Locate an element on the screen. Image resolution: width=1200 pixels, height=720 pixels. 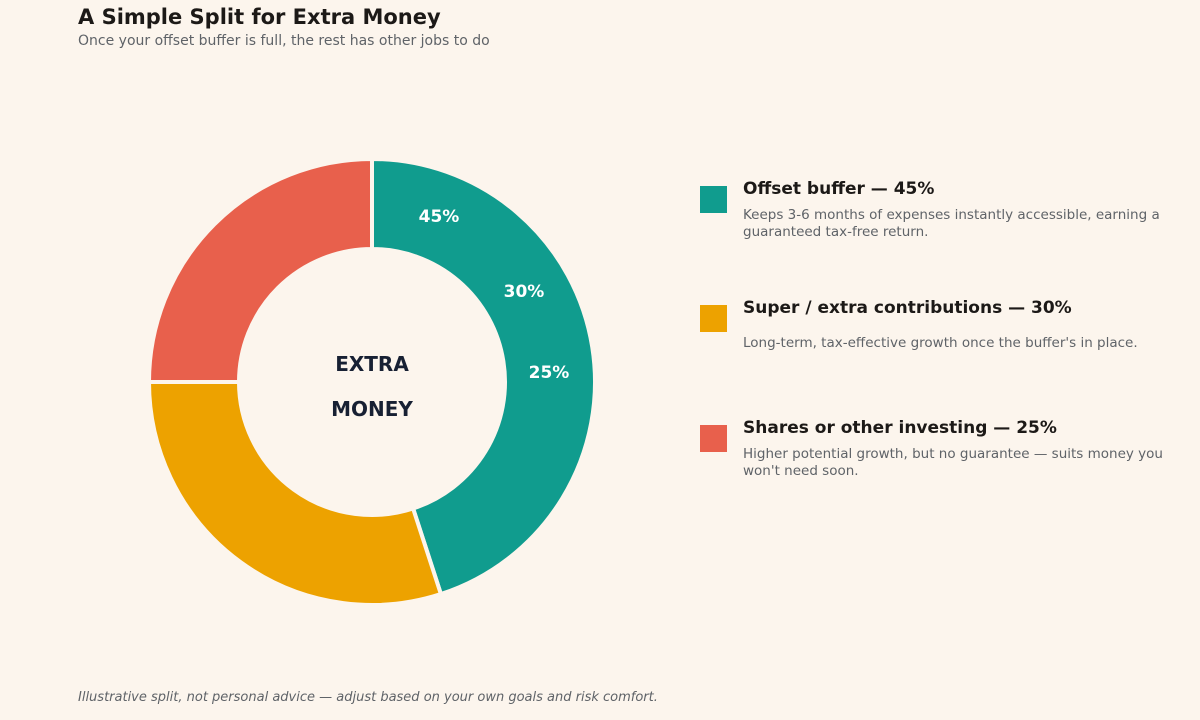
chart-title: A Simple Split for Extra Money is located at coordinates (259, 17).